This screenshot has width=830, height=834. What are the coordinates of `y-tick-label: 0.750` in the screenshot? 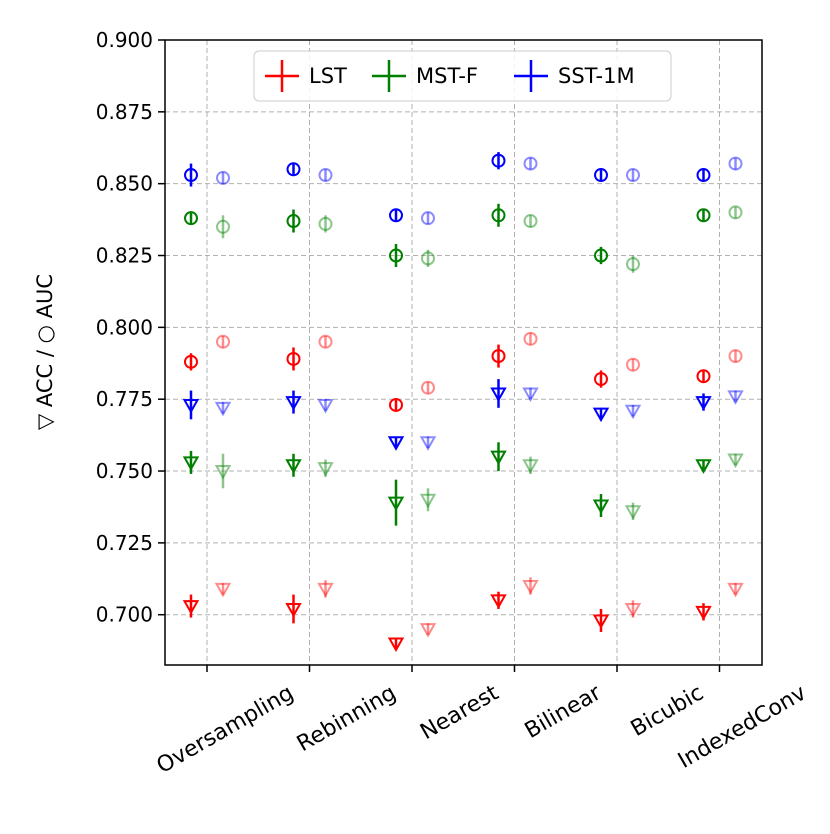 It's located at (124, 471).